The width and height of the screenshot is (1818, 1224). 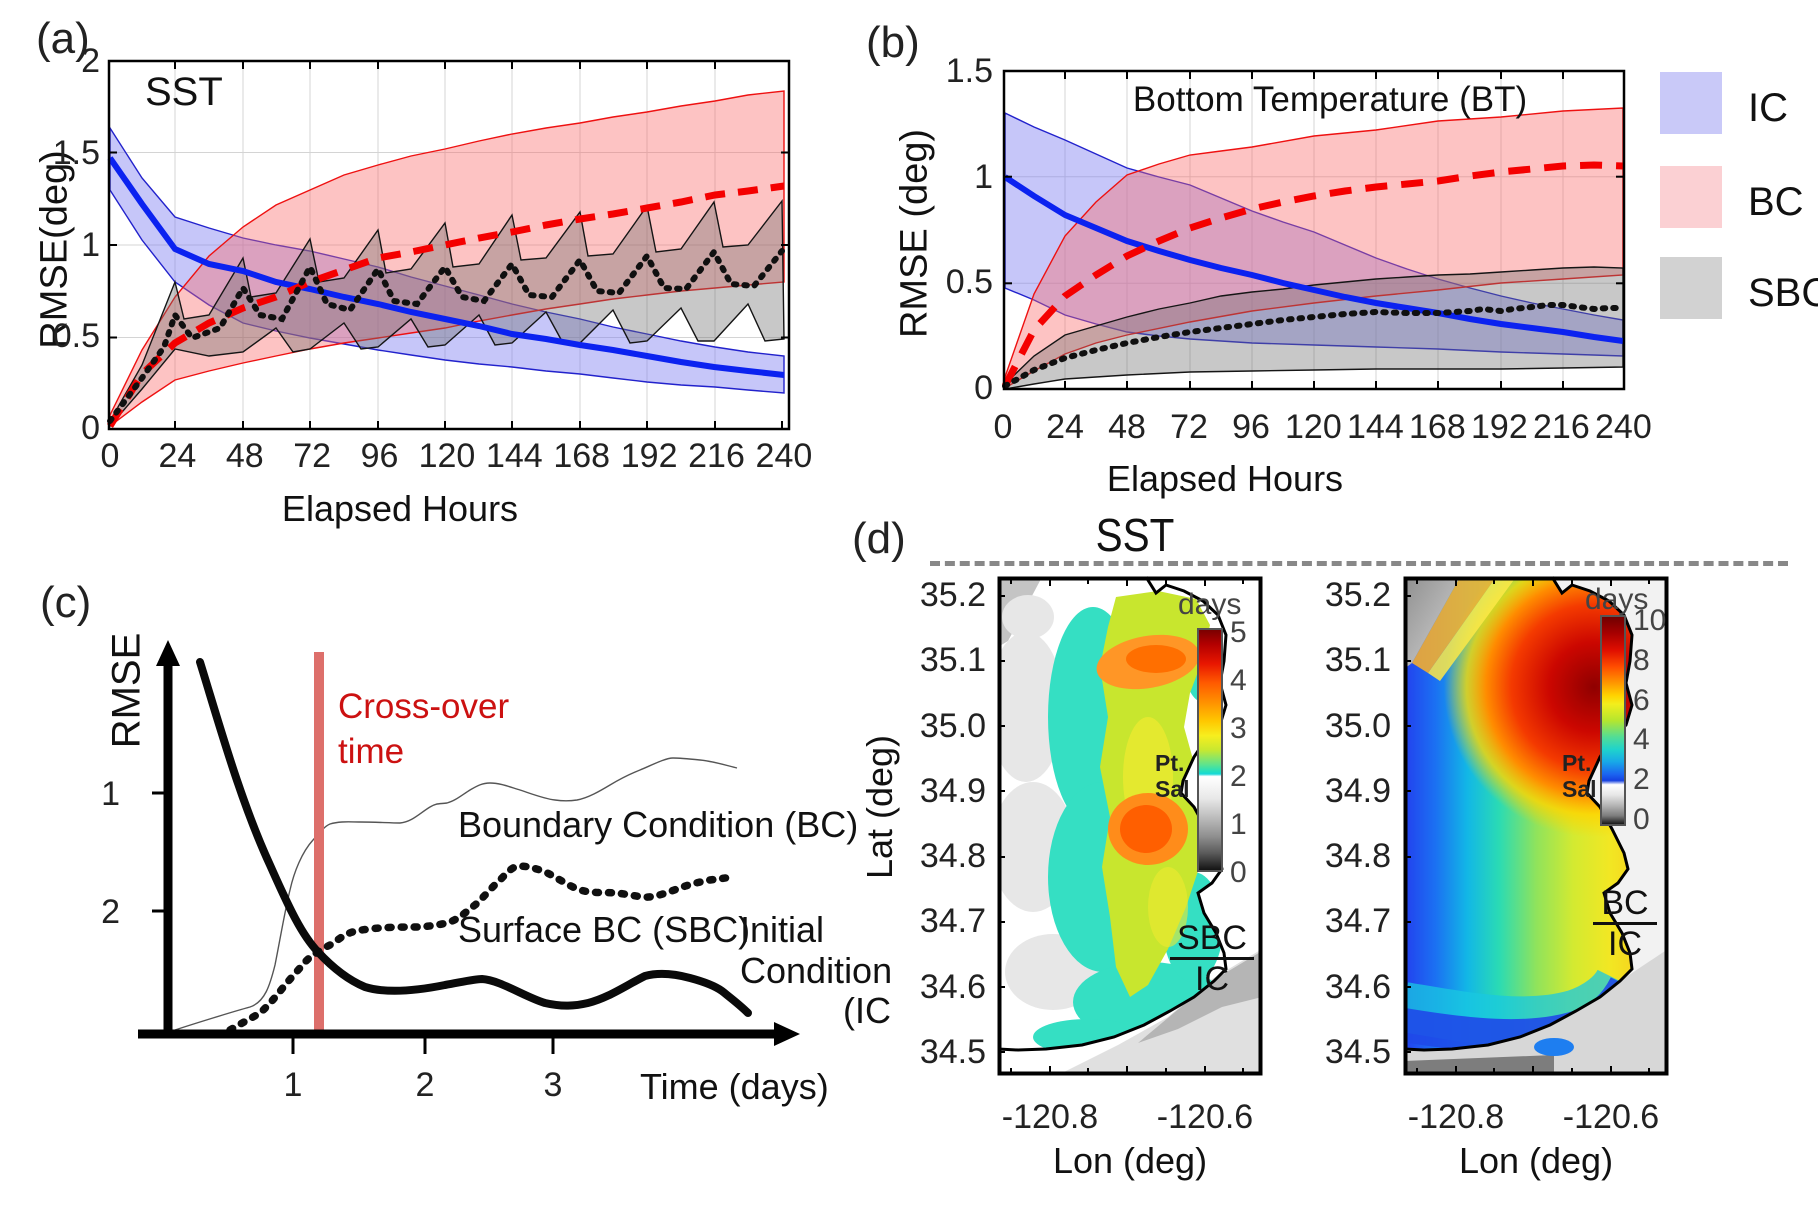 What do you see at coordinates (1611, 1117) in the screenshot?
I see `map2-lon-tick-2: -120.6` at bounding box center [1611, 1117].